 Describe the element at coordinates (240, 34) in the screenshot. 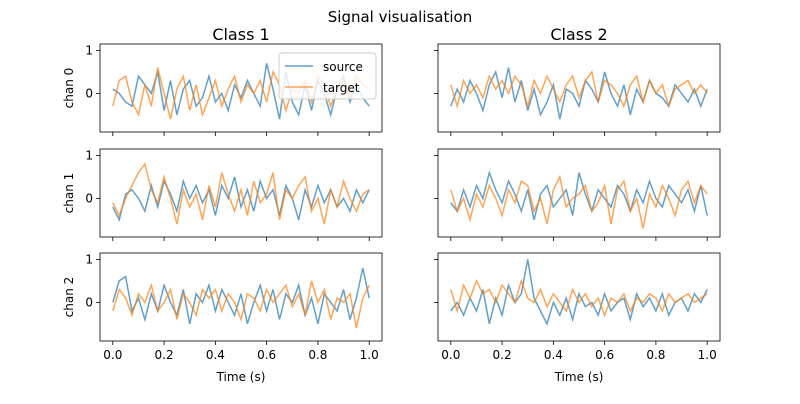

I see `column-title-class-1: Class 1` at that location.